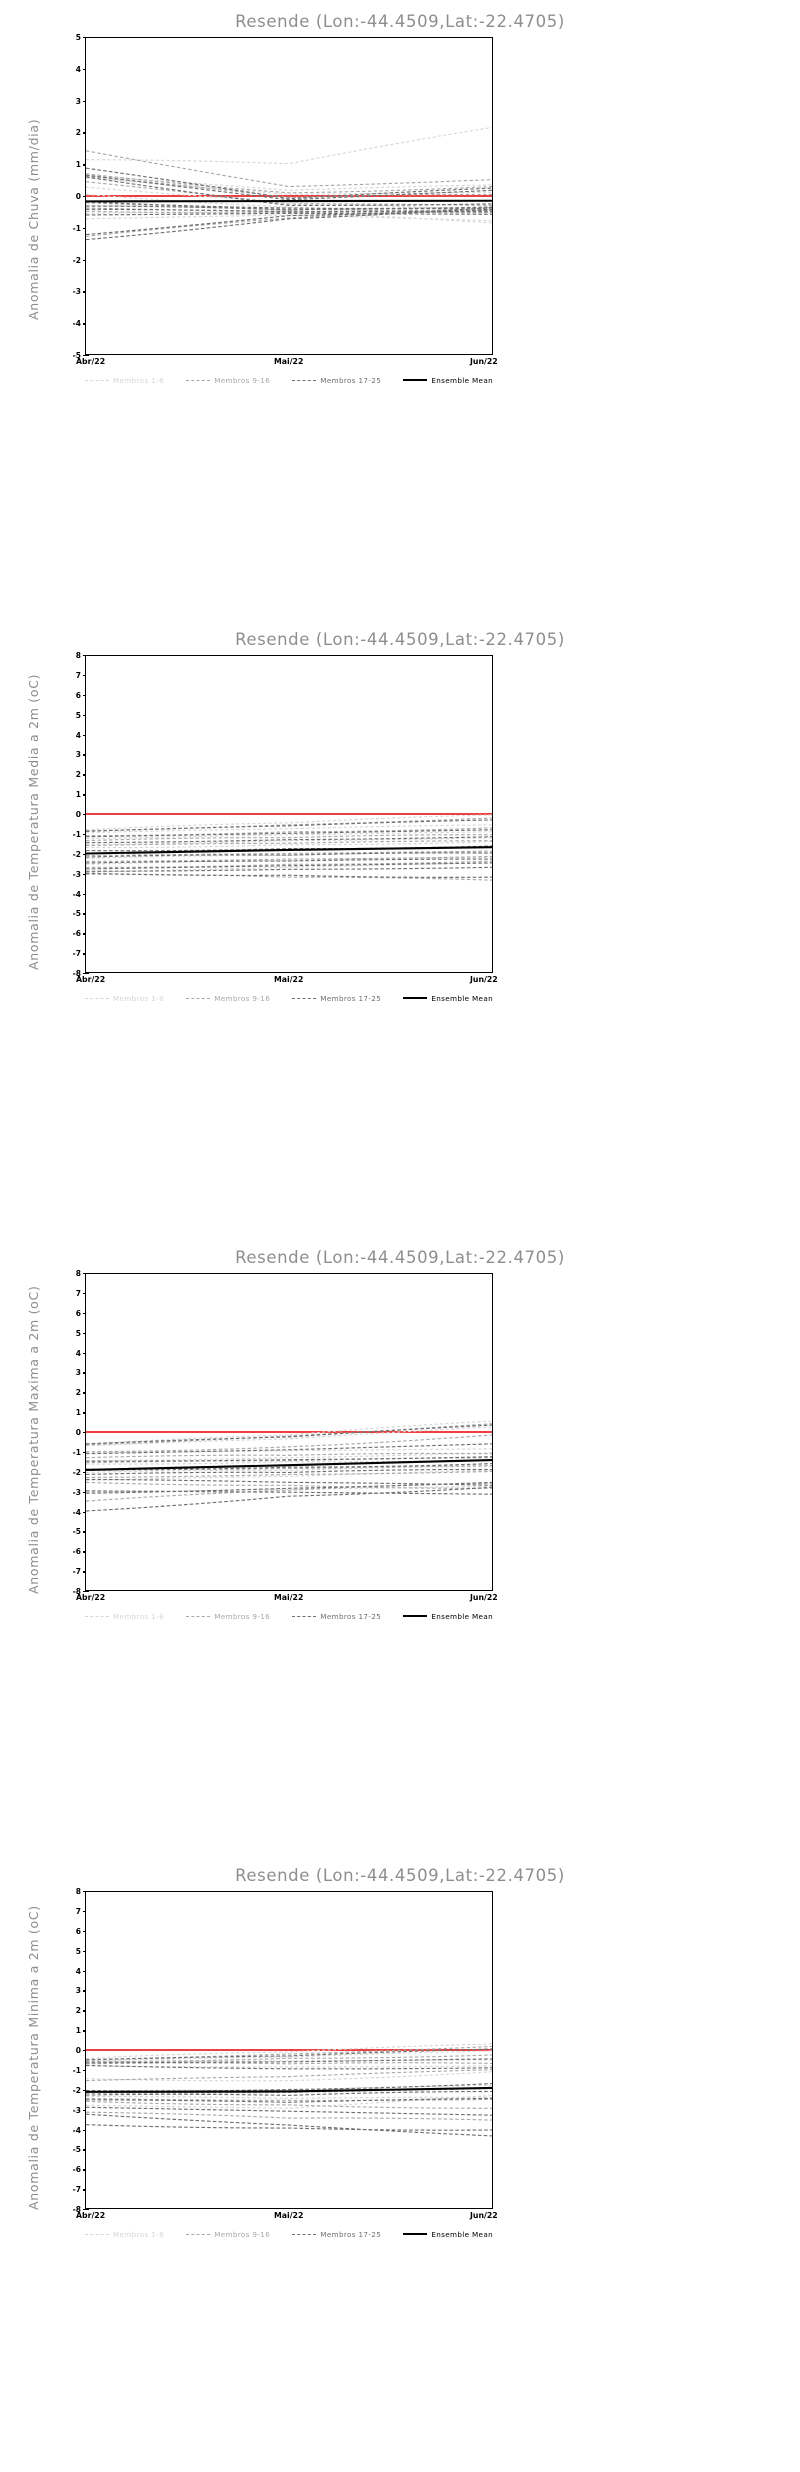 This screenshot has height=2472, width=800. I want to click on y-axis-label: Anomalia de Temperatura Maxima a 2m (oC), so click(33, 1439).